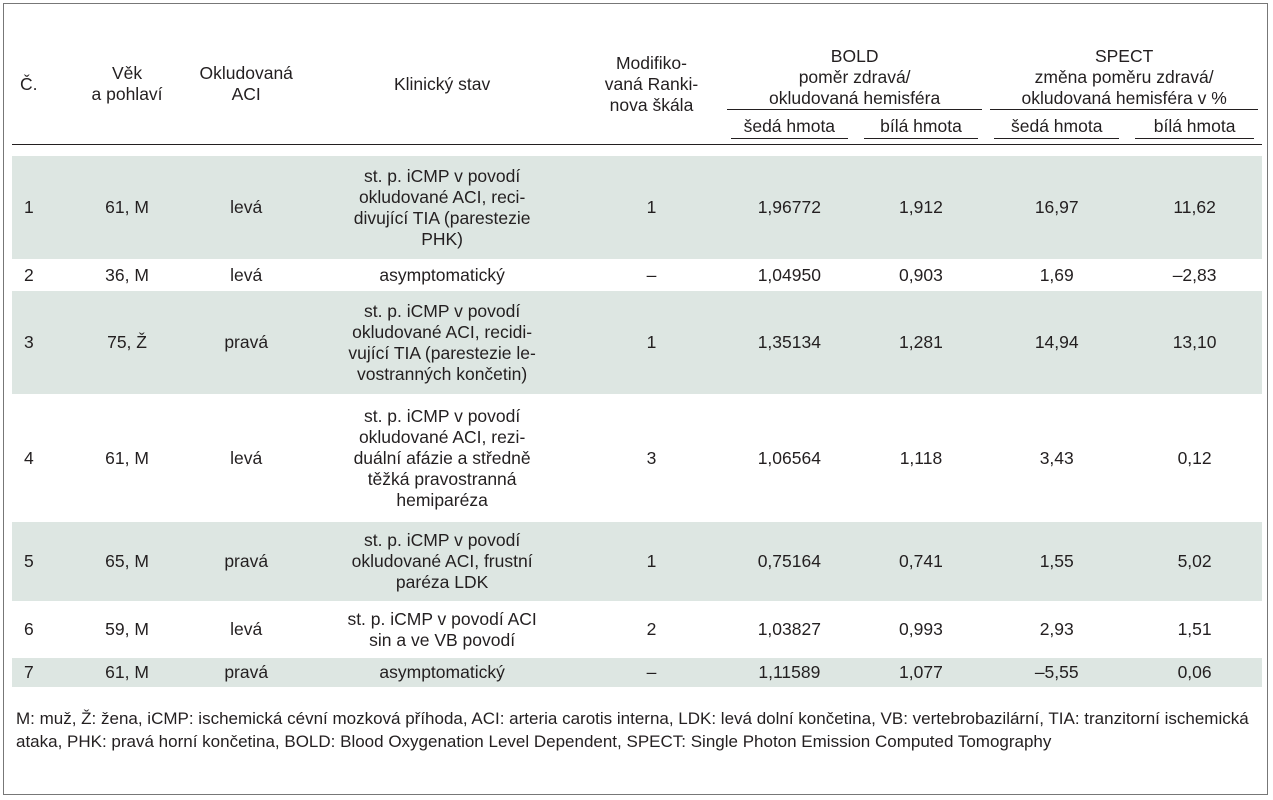 Image resolution: width=1273 pixels, height=800 pixels. Describe the element at coordinates (1194, 274) in the screenshot. I see `cell-spect-white: –2,83` at that location.